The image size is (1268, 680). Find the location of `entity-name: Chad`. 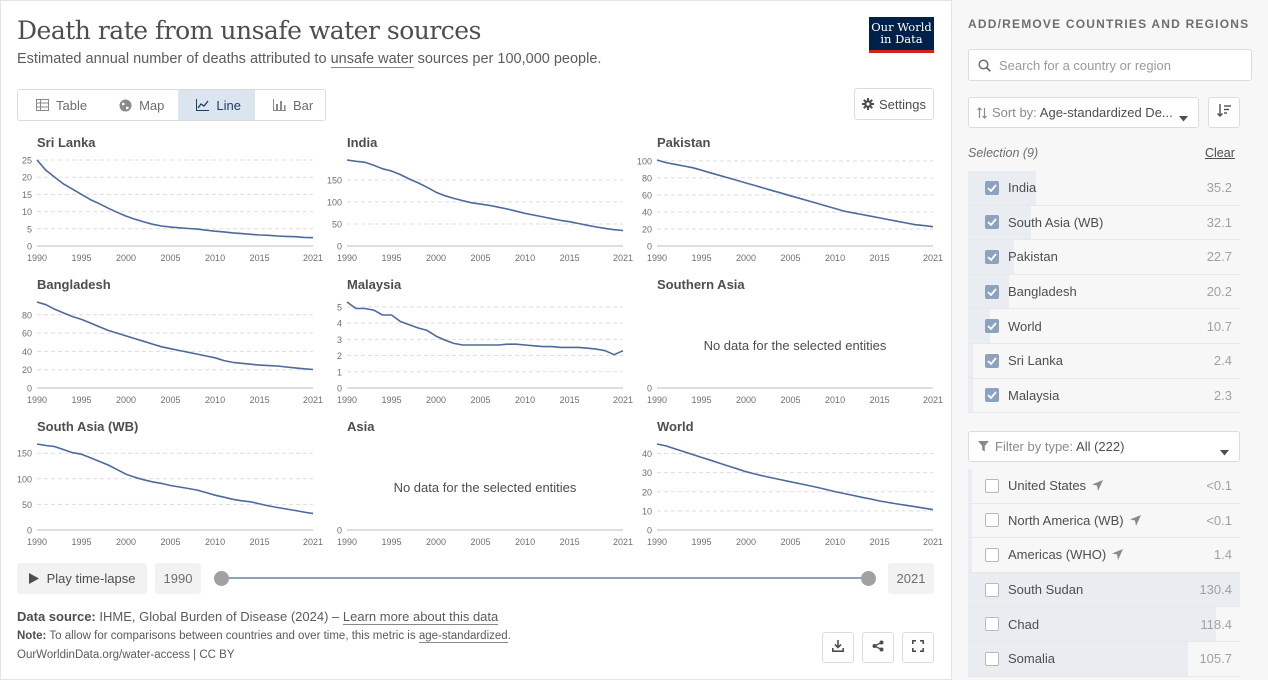

entity-name: Chad is located at coordinates (1023, 624).